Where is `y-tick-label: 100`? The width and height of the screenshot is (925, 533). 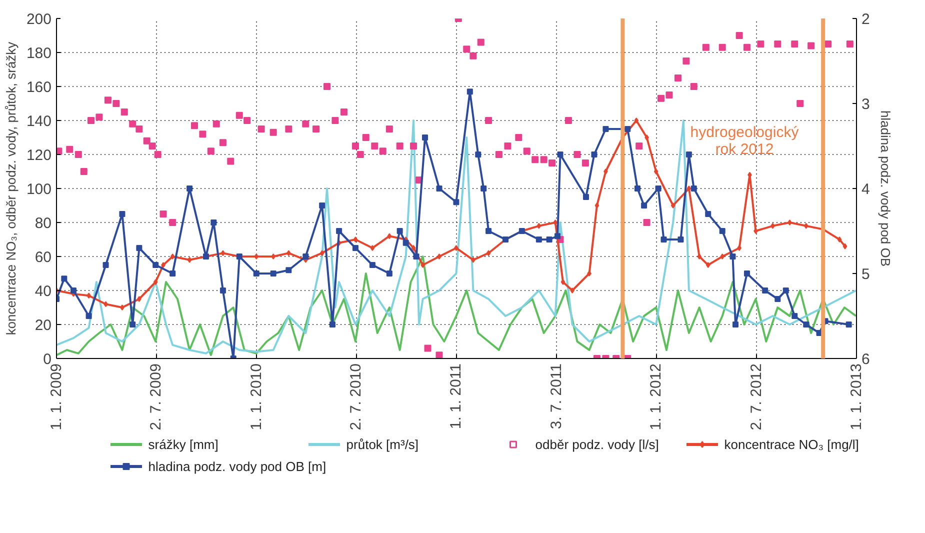
y-tick-label: 100 is located at coordinates (39, 189).